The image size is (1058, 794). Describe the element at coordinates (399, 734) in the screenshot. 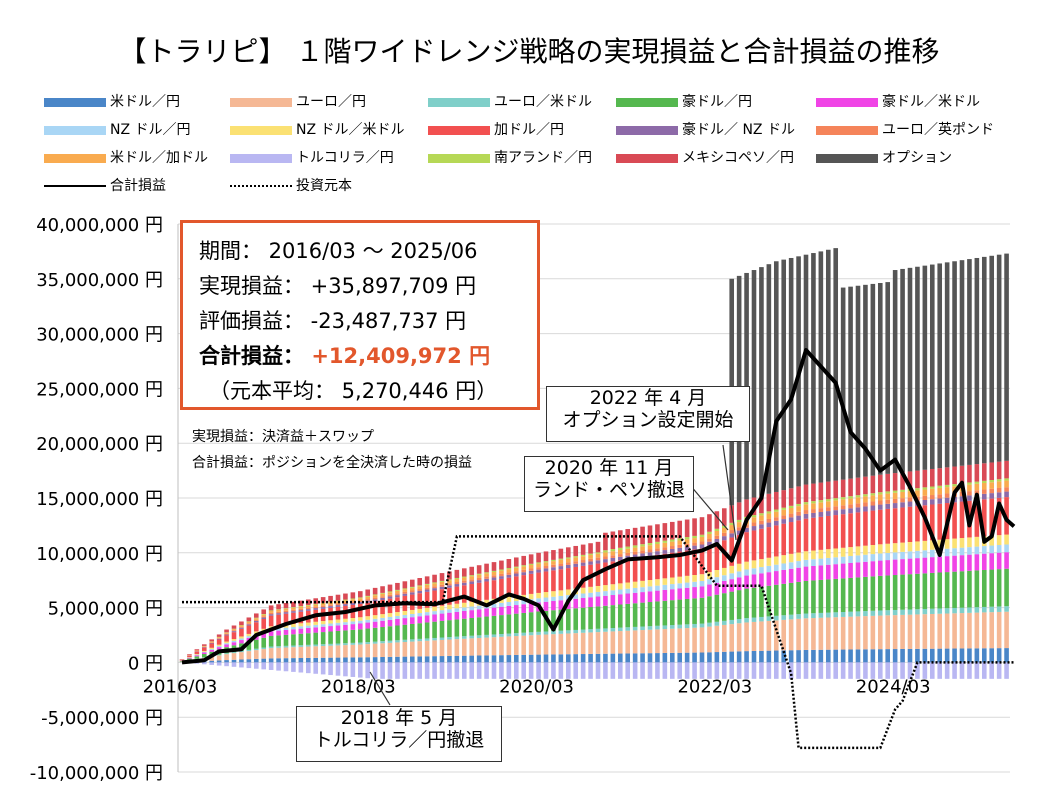

I see `callout-2018-lira: 2018 年 5 月 トルコリラ／円撤退` at that location.